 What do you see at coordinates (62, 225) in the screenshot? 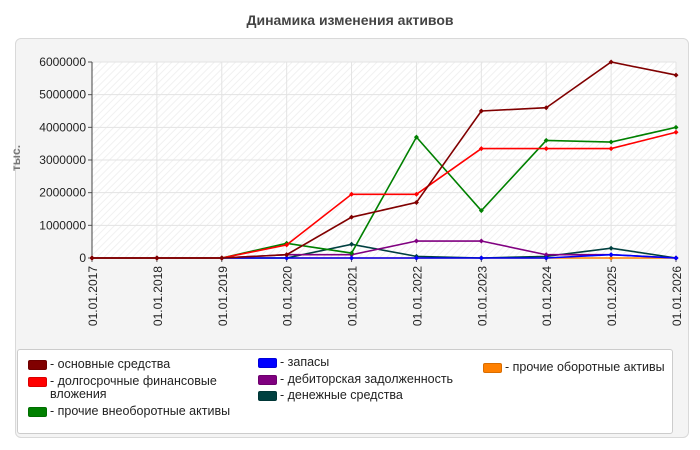
I see `y-tick-label: 1000000` at bounding box center [62, 225].